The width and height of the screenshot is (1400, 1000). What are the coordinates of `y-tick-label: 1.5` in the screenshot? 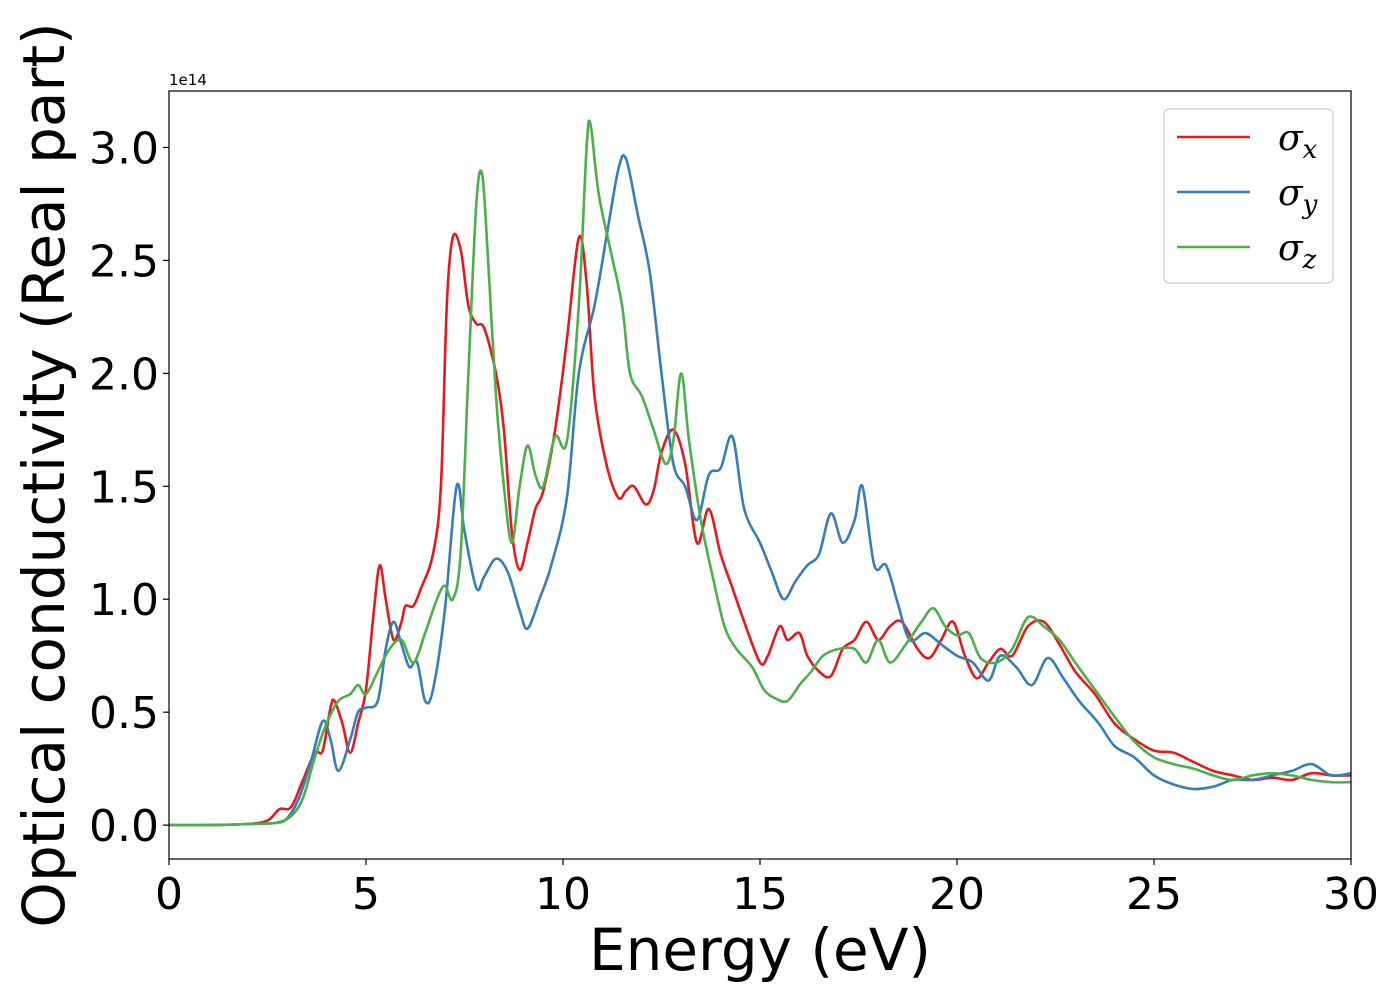 It's located at (124, 487).